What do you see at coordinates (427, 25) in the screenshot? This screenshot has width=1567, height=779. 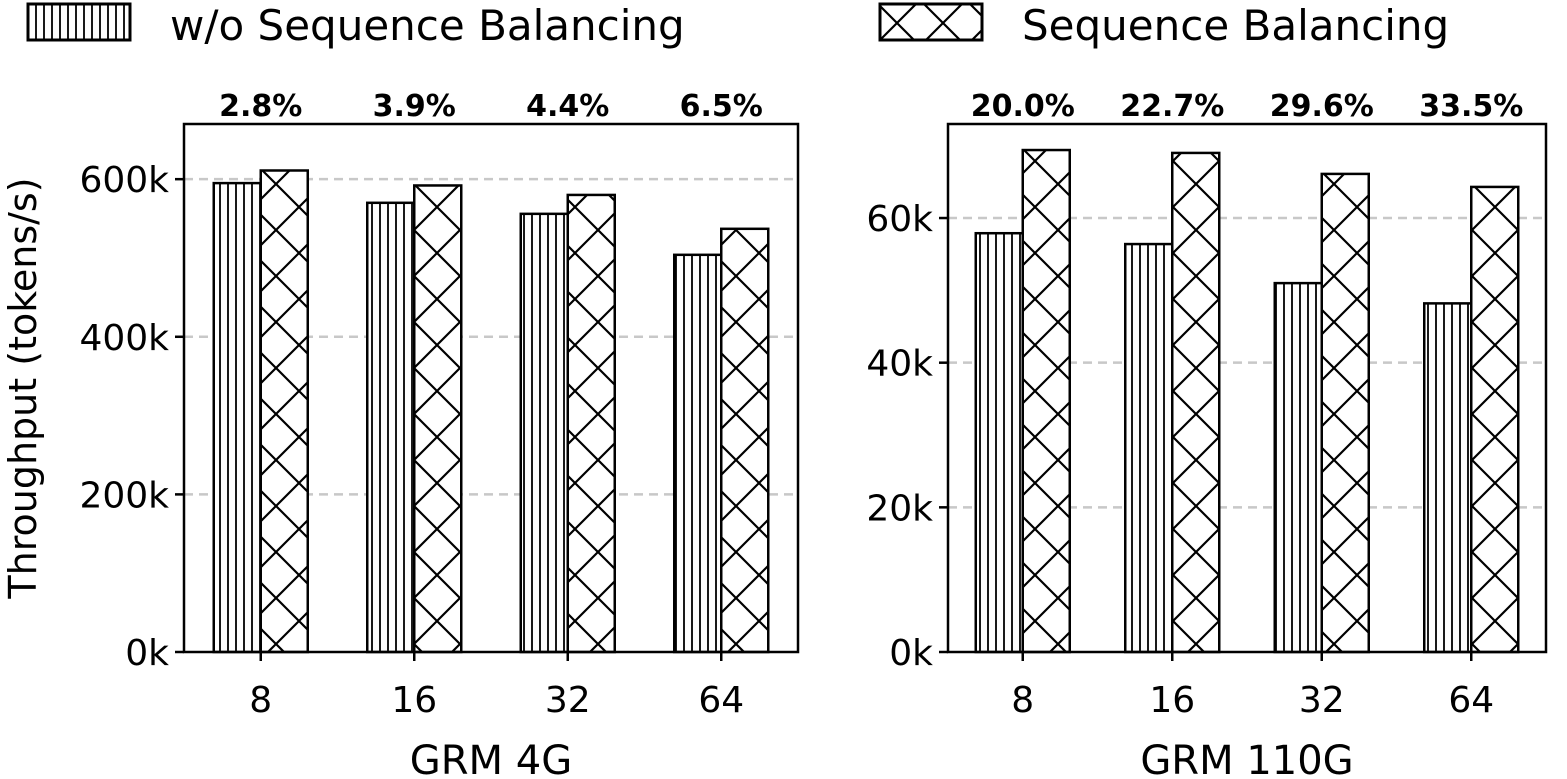 I see `legend-label-without-balancing: w/o Sequence Balancing` at bounding box center [427, 25].